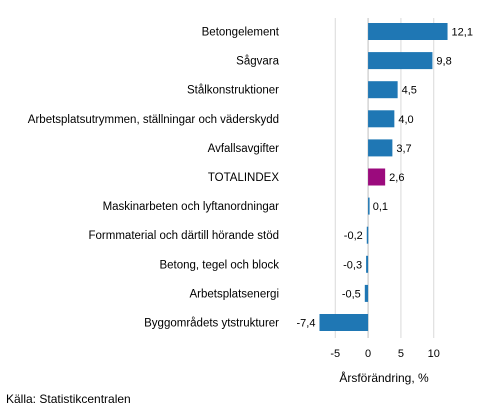 Image resolution: width=493 pixels, height=416 pixels. What do you see at coordinates (396, 178) in the screenshot?
I see `value-label: 2,6` at bounding box center [396, 178].